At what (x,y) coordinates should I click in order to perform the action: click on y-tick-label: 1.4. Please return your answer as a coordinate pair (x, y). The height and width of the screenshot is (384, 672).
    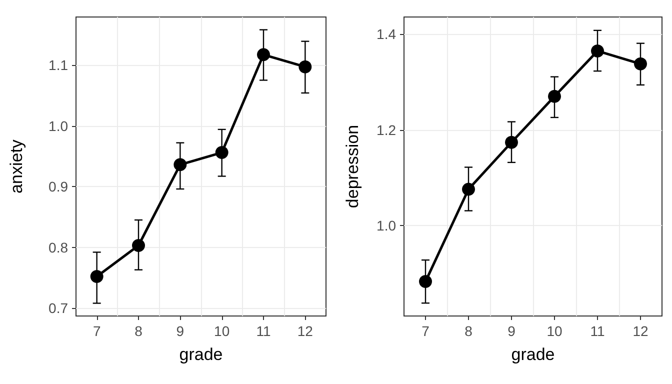
    Looking at the image, I should click on (386, 34).